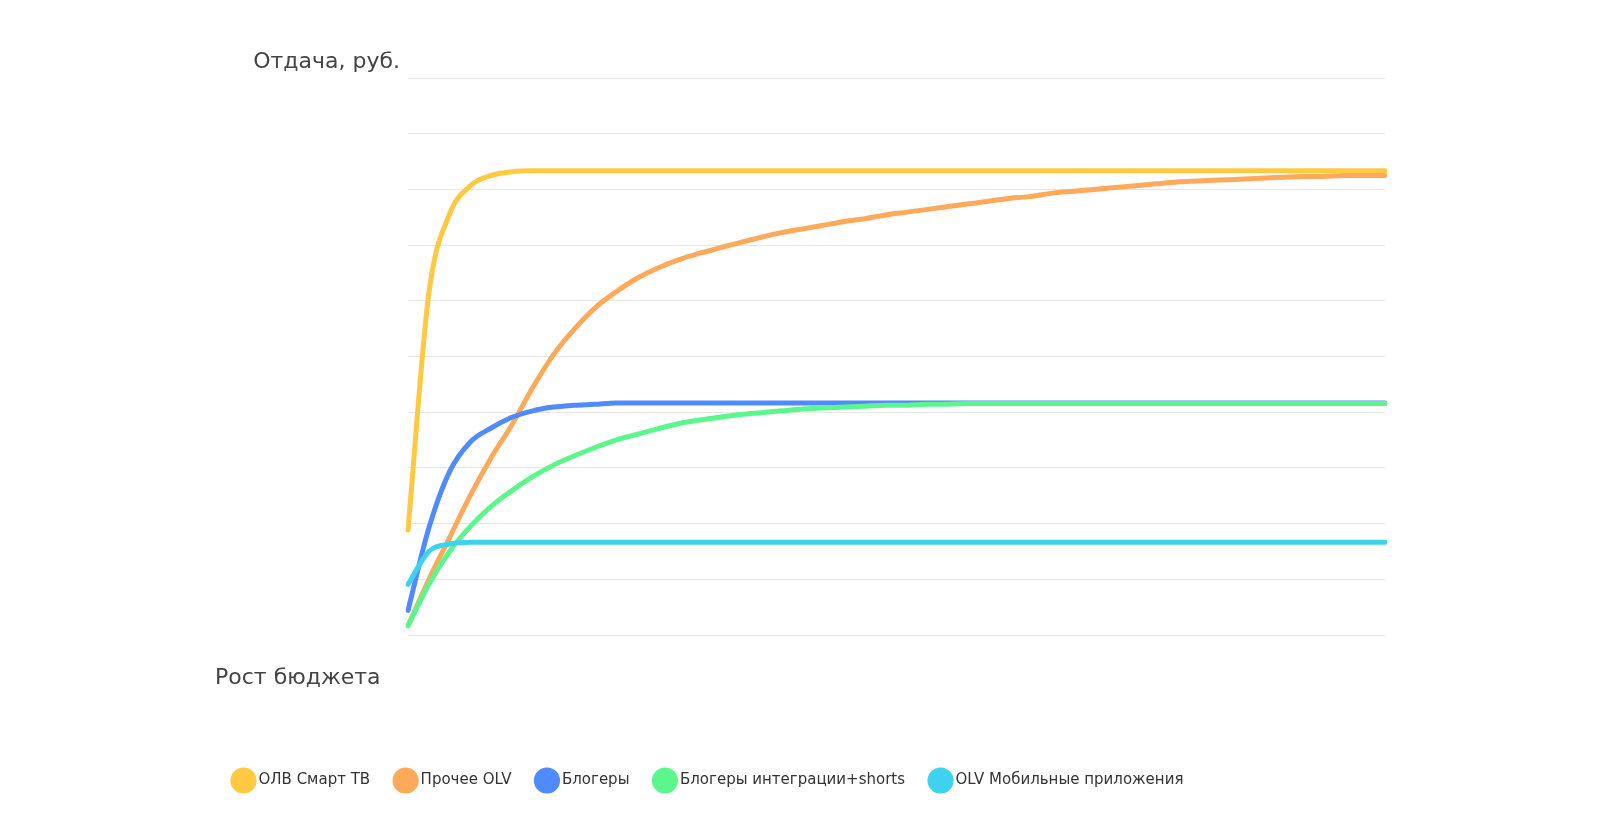 This screenshot has width=1600, height=838. I want to click on y-axis-title: Отдача, руб., so click(326, 60).